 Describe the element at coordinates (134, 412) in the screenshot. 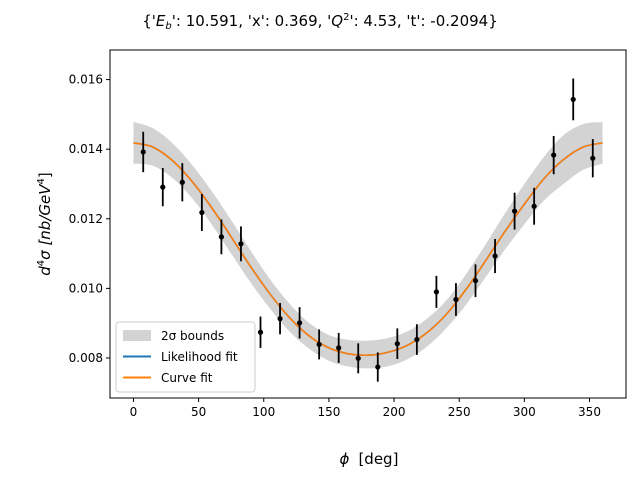

I see `x-tick-label: 0` at that location.